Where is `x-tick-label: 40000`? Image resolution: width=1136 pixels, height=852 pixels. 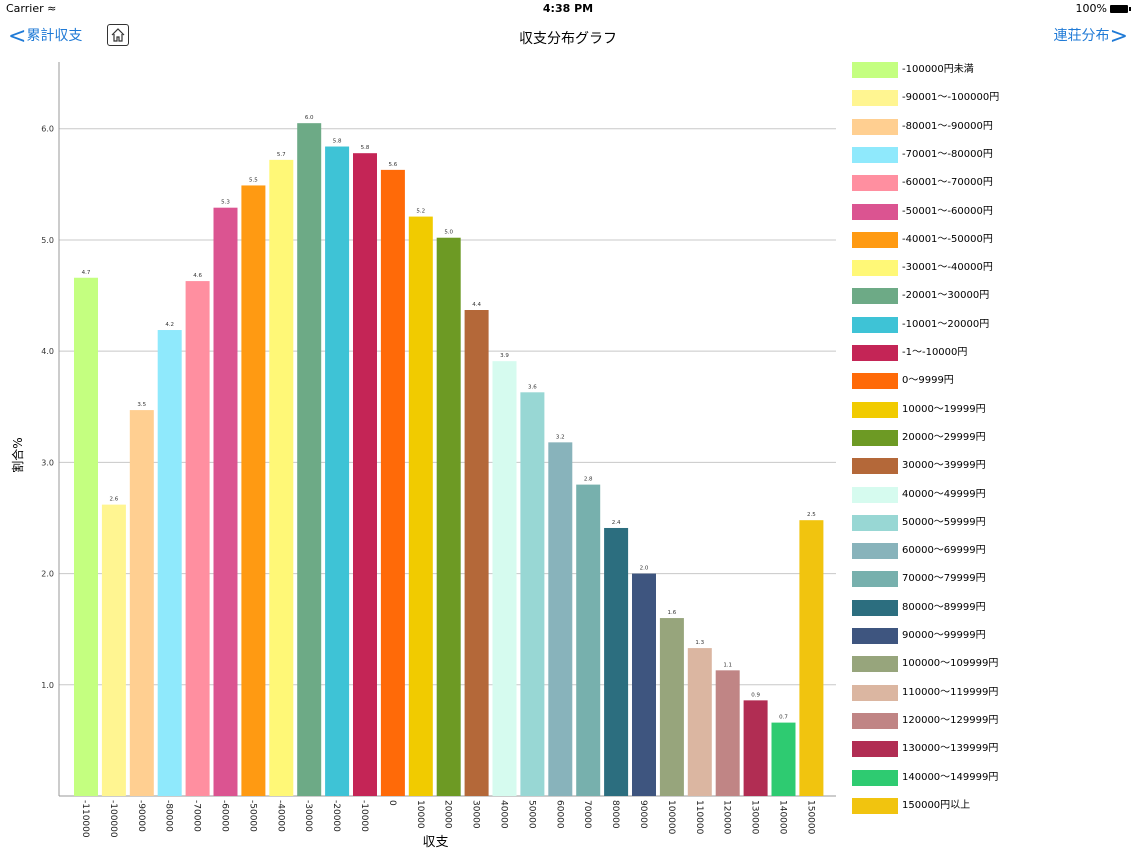 x-tick-label: 40000 is located at coordinates (504, 814).